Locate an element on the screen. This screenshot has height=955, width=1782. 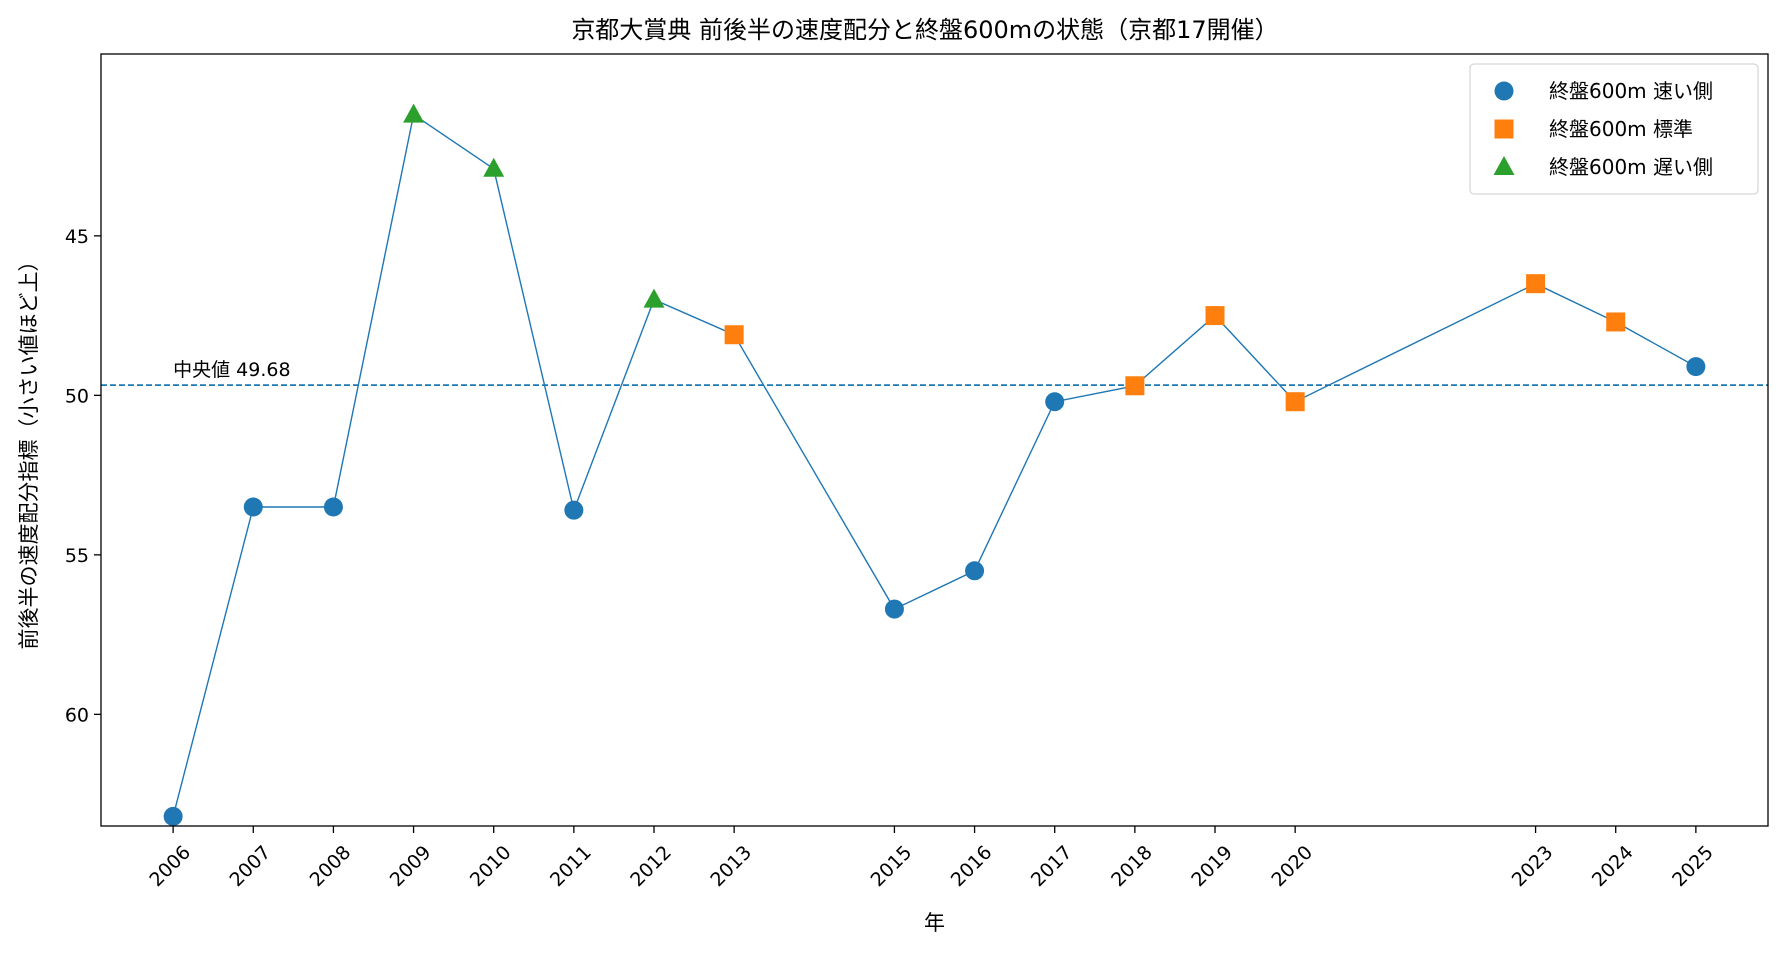
x-tick-label: 2018 is located at coordinates (1132, 866).